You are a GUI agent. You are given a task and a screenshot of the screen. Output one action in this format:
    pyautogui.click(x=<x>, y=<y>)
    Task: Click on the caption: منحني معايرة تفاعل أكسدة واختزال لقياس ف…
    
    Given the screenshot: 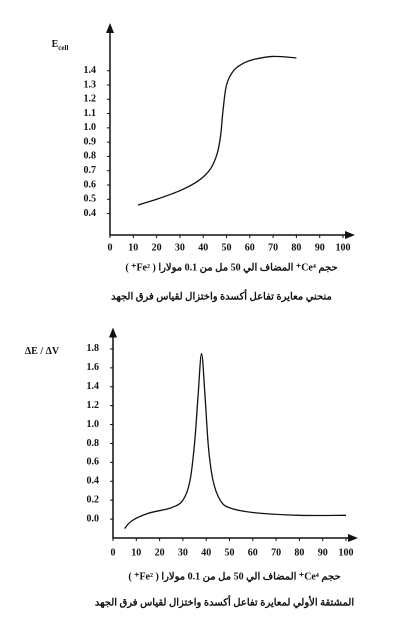 What is the action you would take?
    pyautogui.click(x=221, y=295)
    